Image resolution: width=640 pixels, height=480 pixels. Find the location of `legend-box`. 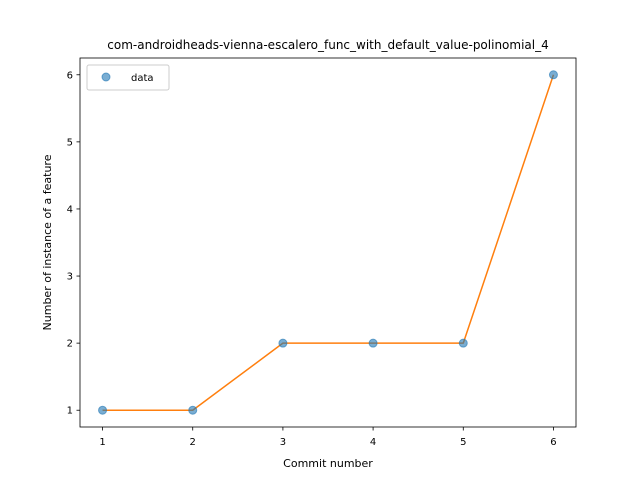

legend-box is located at coordinates (128, 77).